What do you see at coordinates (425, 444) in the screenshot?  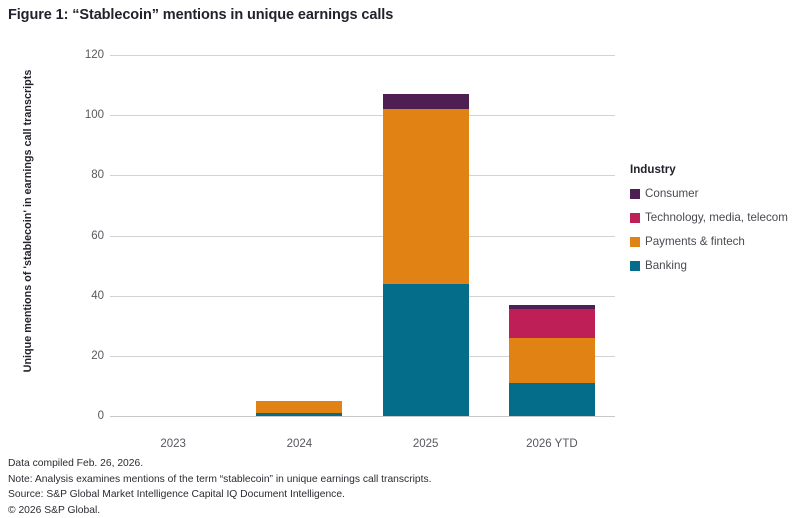 I see `x-axis-tick-label: 2025` at bounding box center [425, 444].